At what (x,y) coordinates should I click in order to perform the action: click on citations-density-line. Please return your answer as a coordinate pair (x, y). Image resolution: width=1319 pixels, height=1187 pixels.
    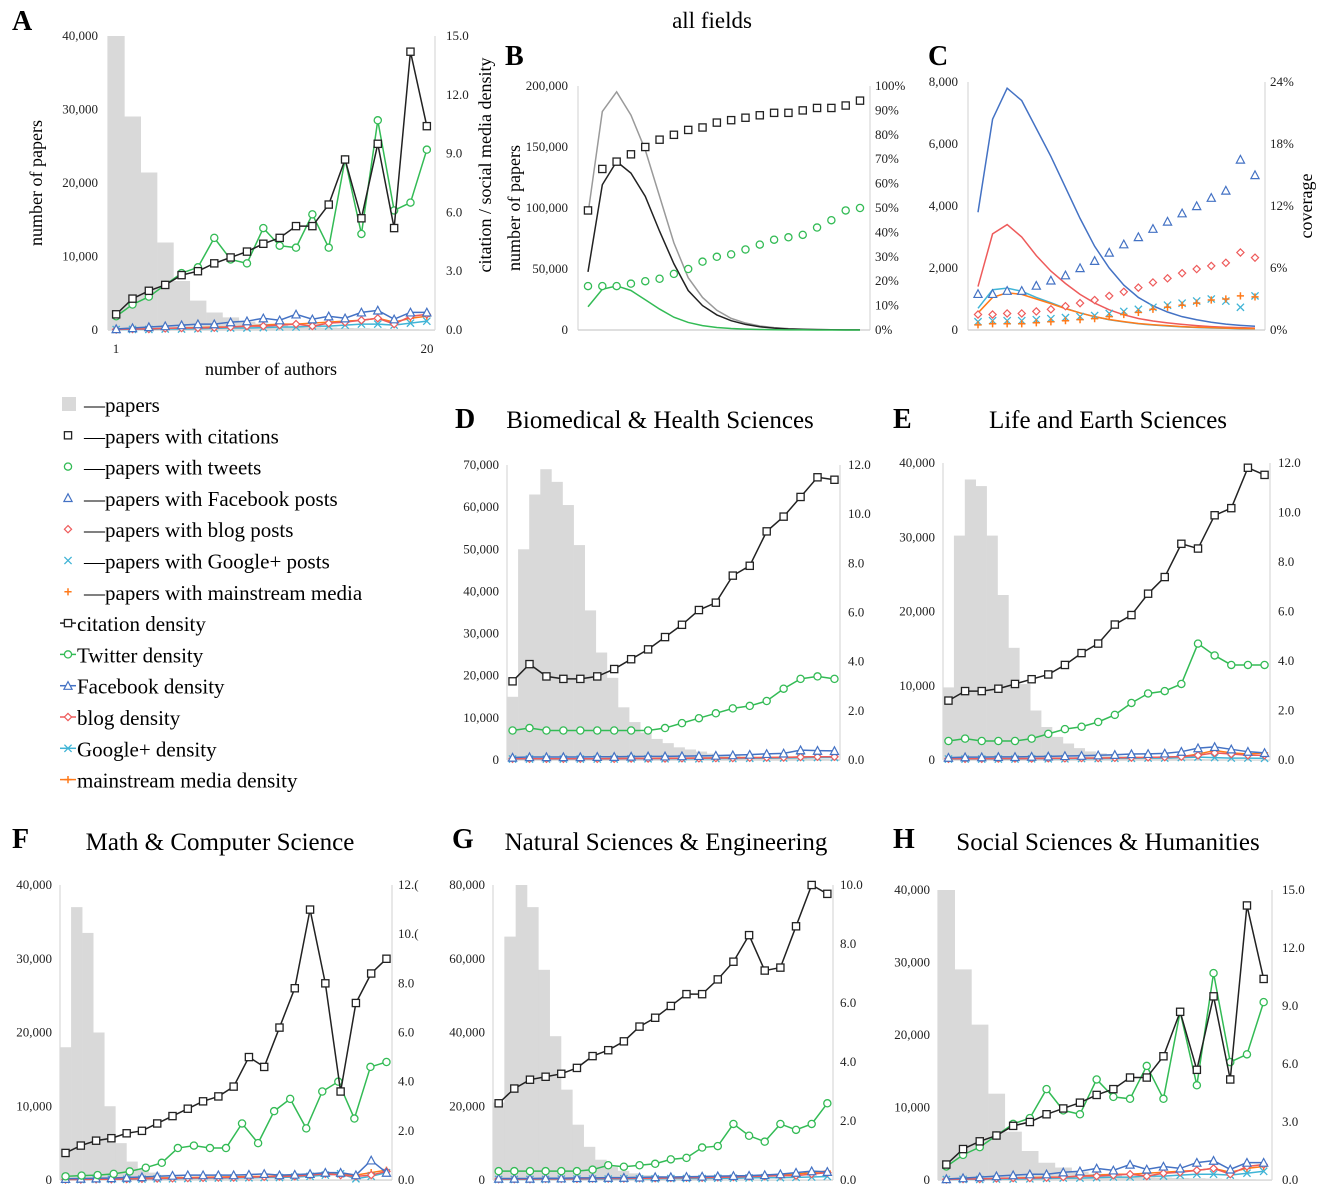
    Looking at the image, I should click on (663, 993).